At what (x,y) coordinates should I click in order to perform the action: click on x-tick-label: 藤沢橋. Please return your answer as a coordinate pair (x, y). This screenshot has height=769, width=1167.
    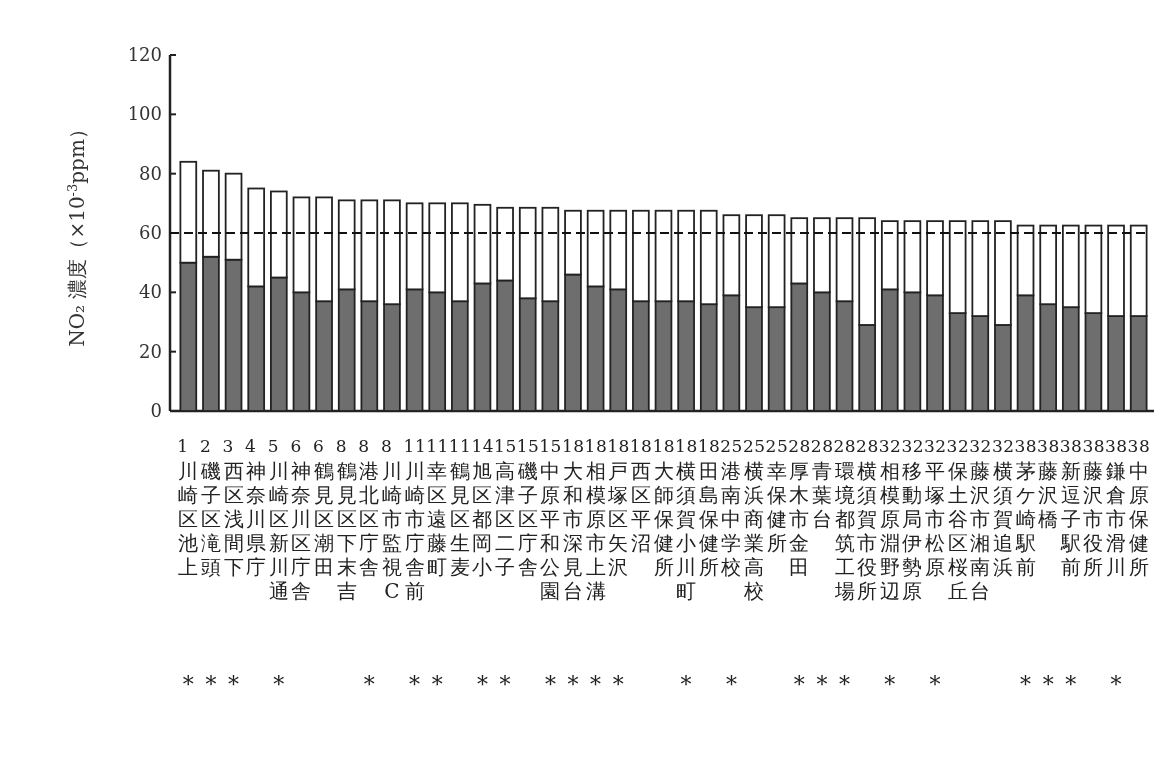
    Looking at the image, I should click on (1048, 495).